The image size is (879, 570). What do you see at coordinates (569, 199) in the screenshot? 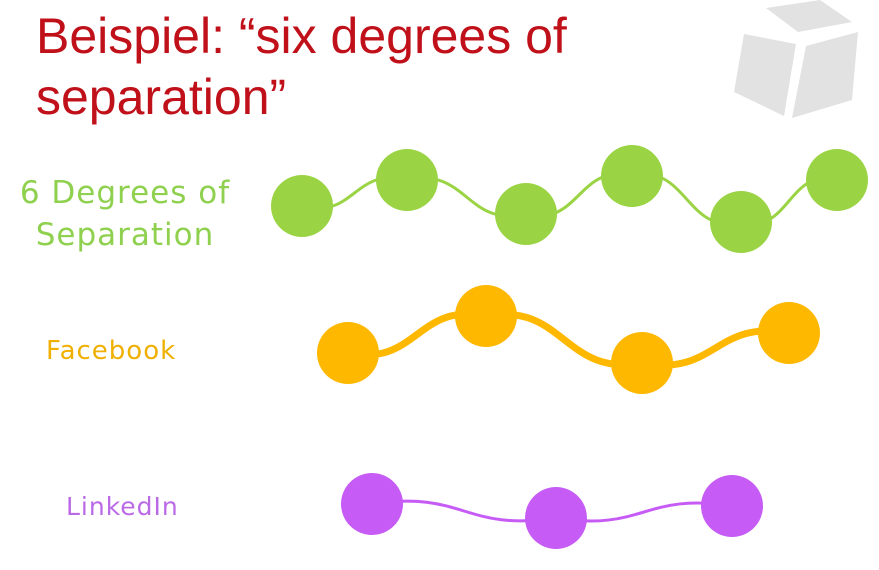
I see `six-degrees-chain` at bounding box center [569, 199].